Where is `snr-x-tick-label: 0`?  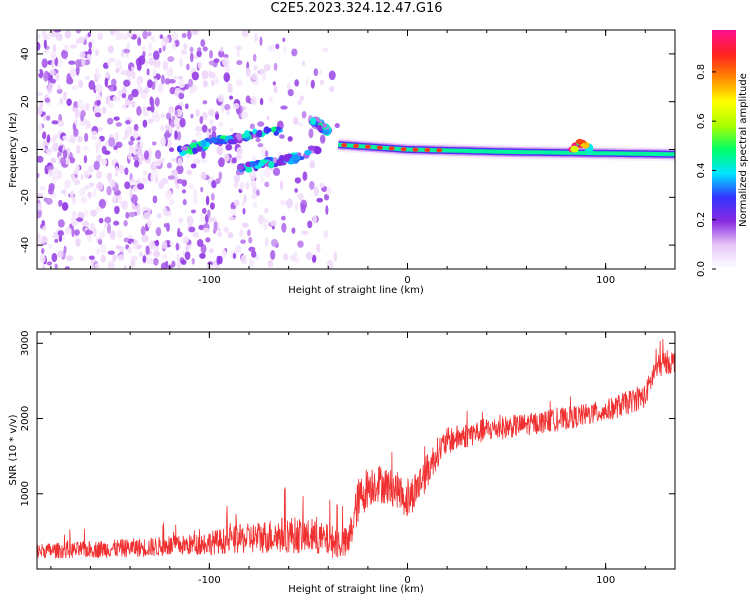 snr-x-tick-label: 0 is located at coordinates (407, 580).